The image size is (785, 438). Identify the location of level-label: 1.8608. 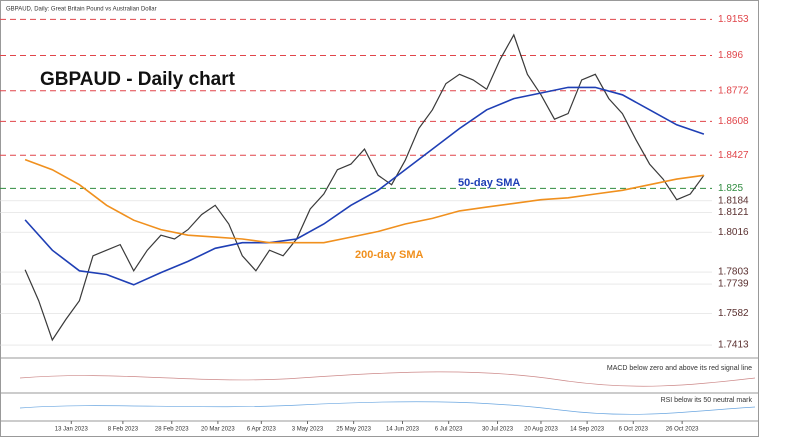
(733, 121).